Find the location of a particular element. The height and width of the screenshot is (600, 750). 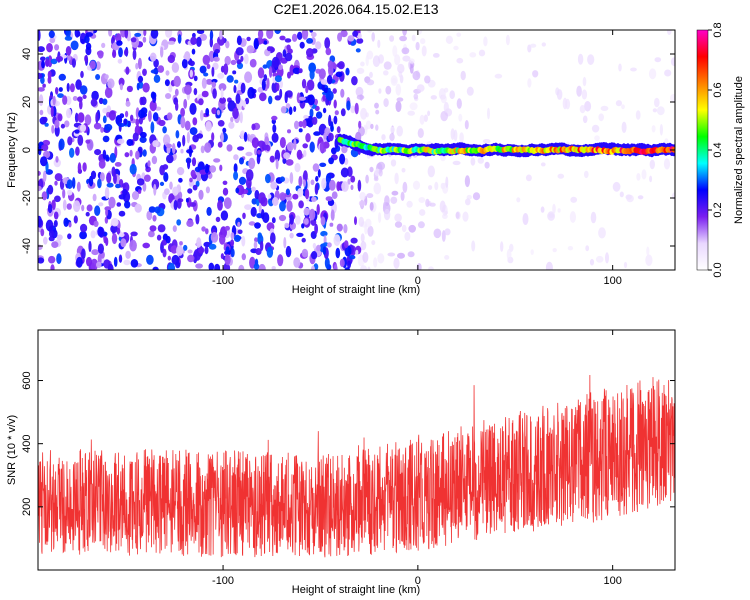

y-tick-label: -40 is located at coordinates (27, 246).